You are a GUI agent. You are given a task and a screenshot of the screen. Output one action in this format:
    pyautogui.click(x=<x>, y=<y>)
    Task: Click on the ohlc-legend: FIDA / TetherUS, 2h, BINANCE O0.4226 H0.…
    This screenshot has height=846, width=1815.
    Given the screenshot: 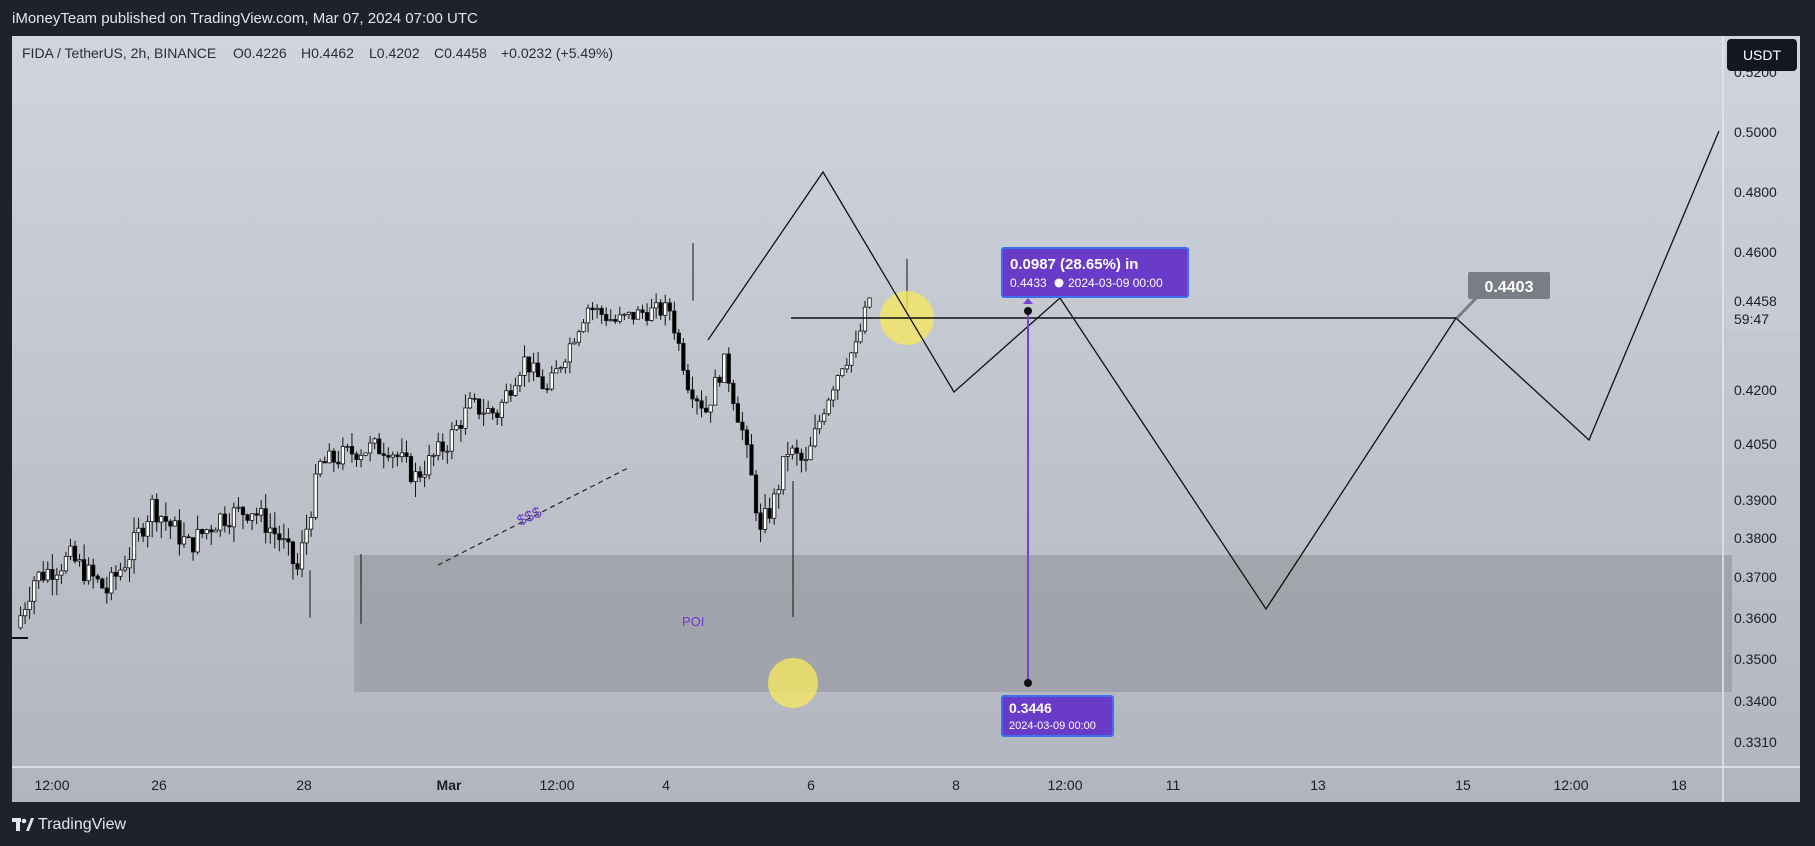 What is the action you would take?
    pyautogui.click(x=317, y=53)
    